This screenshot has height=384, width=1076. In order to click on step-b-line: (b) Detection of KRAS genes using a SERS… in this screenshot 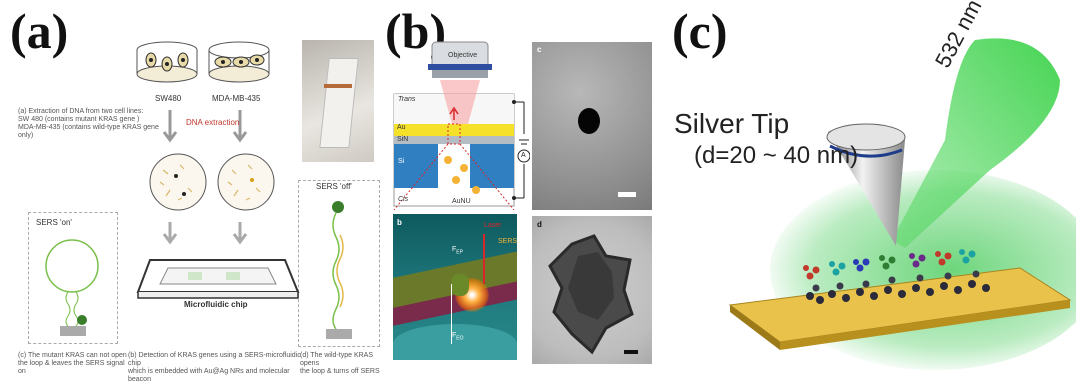, I will do `click(214, 360)`.